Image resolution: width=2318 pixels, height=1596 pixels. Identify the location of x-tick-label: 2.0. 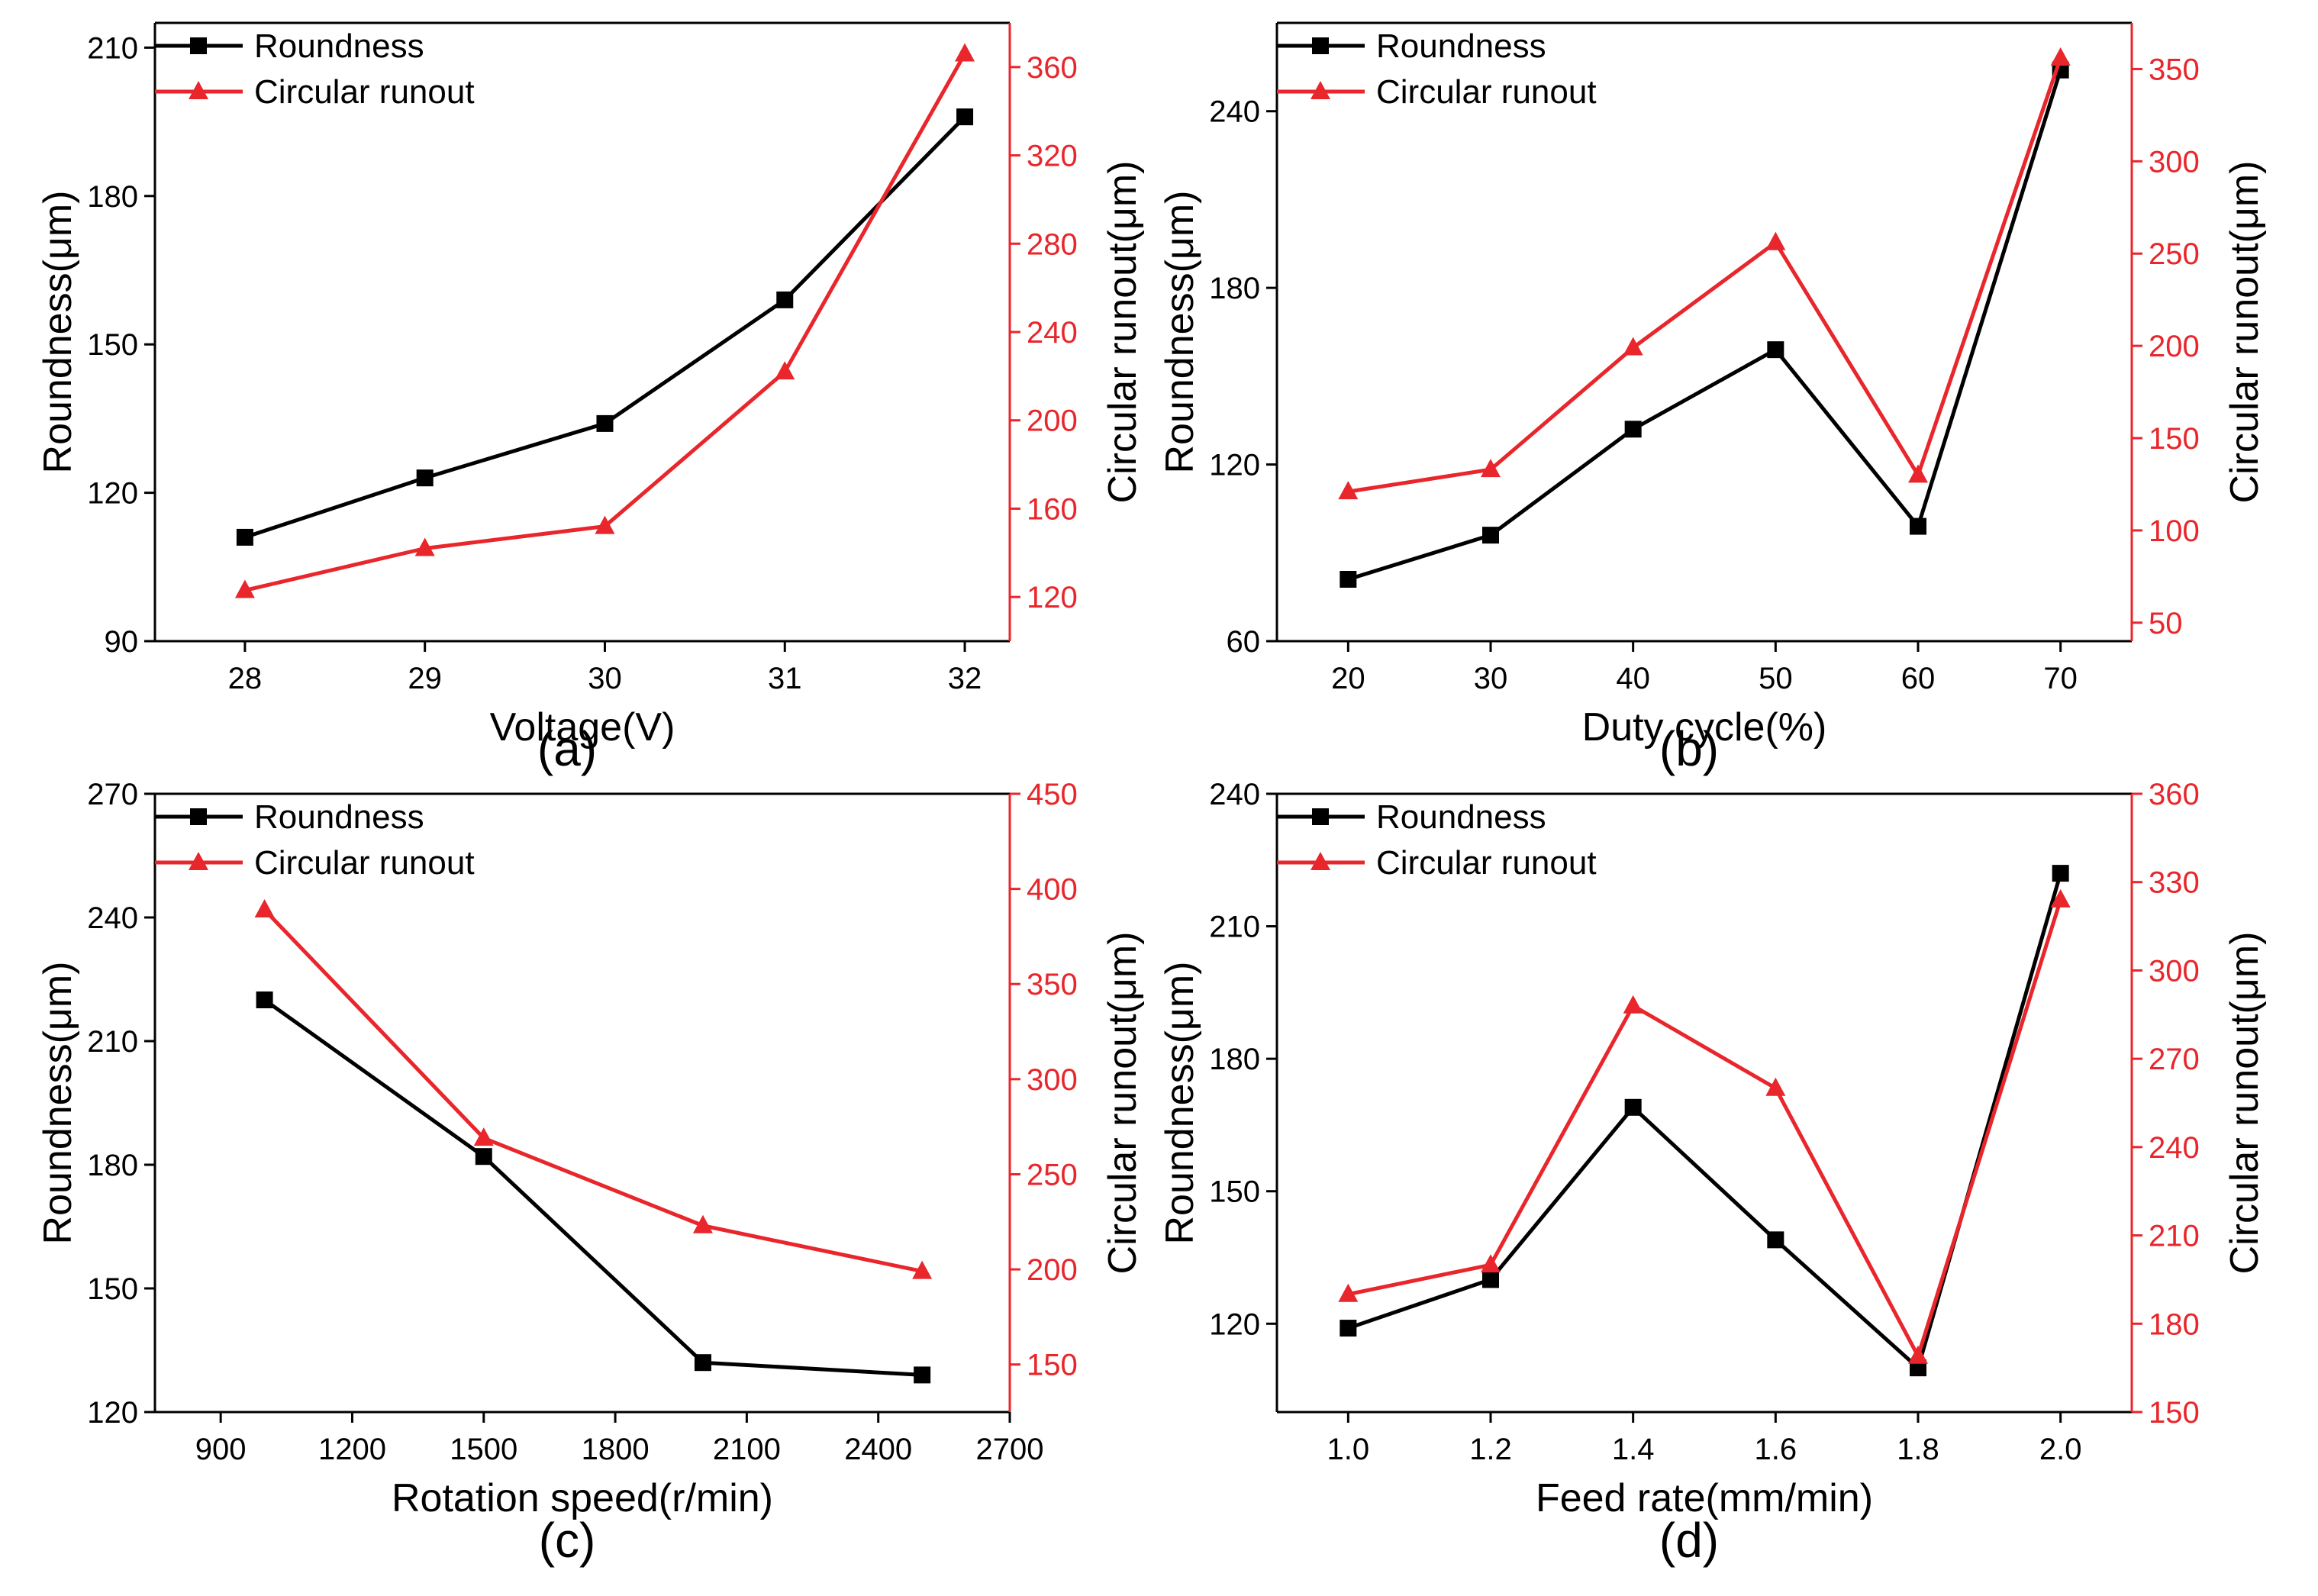
(2060, 1449).